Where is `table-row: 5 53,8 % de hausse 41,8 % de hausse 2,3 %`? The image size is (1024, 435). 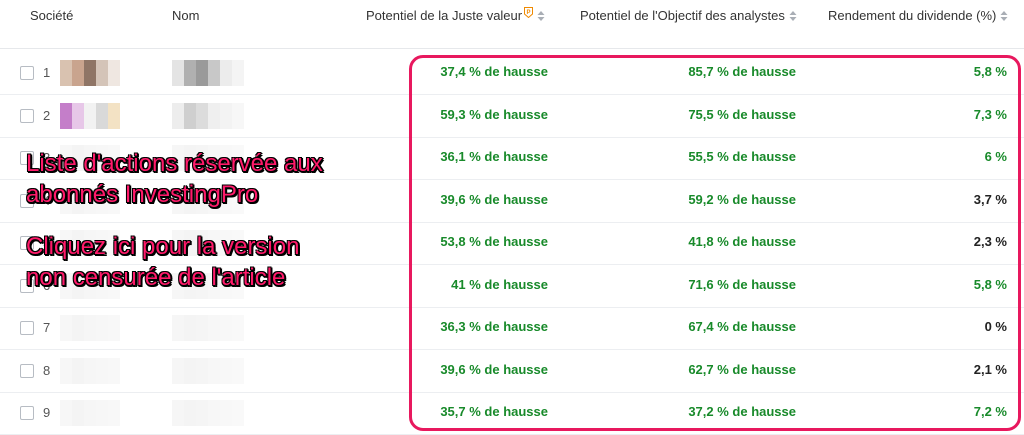
table-row: 5 53,8 % de hausse 41,8 % de hausse 2,3 % is located at coordinates (512, 243).